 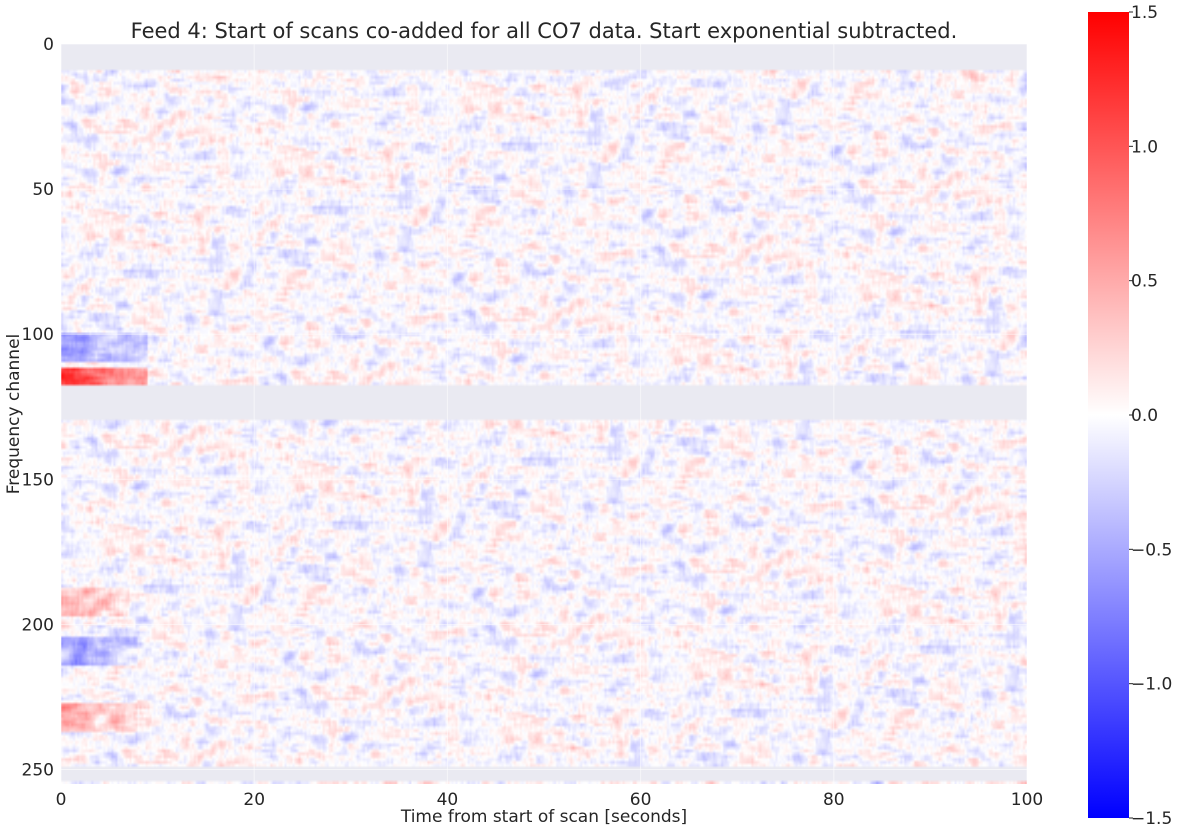 I want to click on x-axis: 0 20 40 60 80 100, so click(x=550, y=800).